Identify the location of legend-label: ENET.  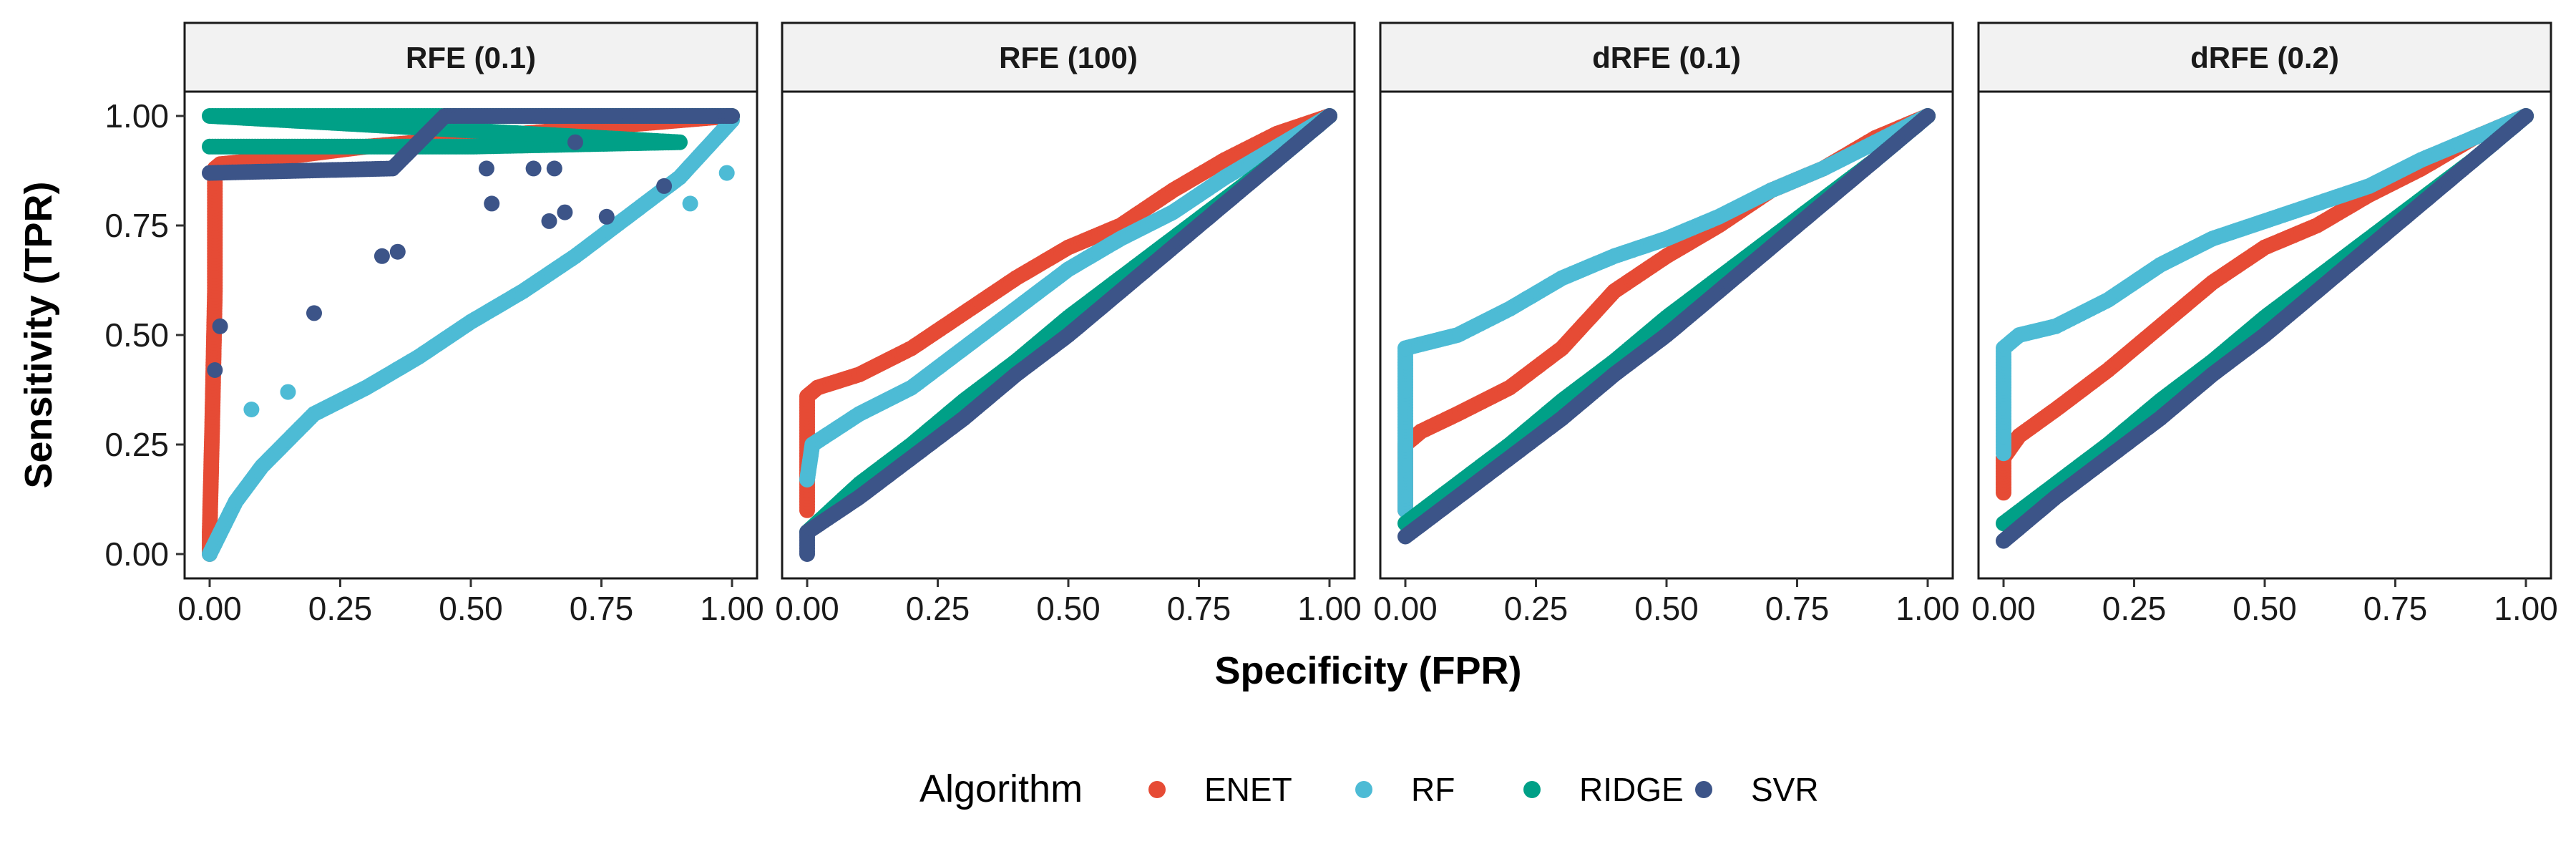
(1248, 789).